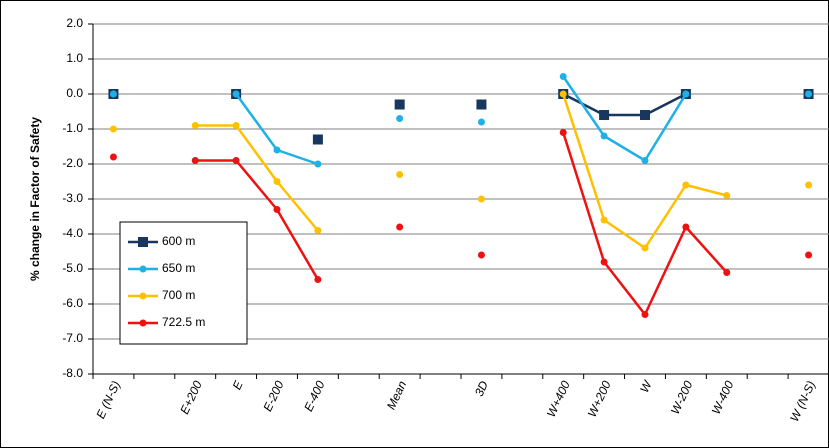 The width and height of the screenshot is (829, 448). Describe the element at coordinates (72, 198) in the screenshot. I see `y-tick-label: -3.0` at that location.